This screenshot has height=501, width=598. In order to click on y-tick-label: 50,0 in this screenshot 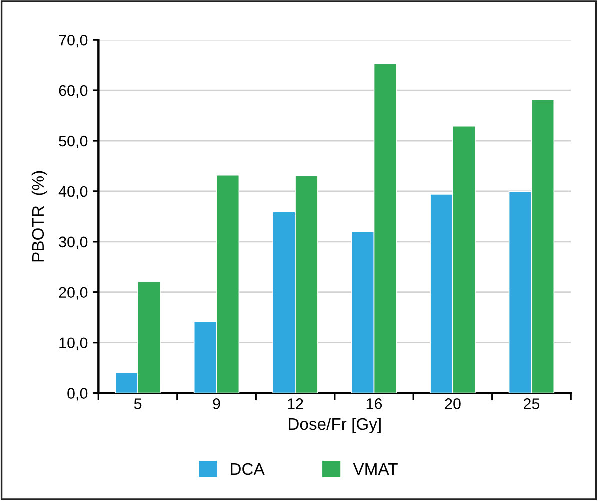, I will do `click(73, 142)`.